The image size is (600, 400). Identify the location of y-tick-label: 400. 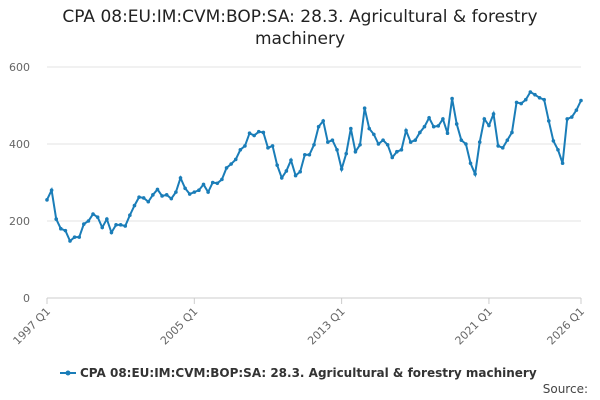
(19, 144).